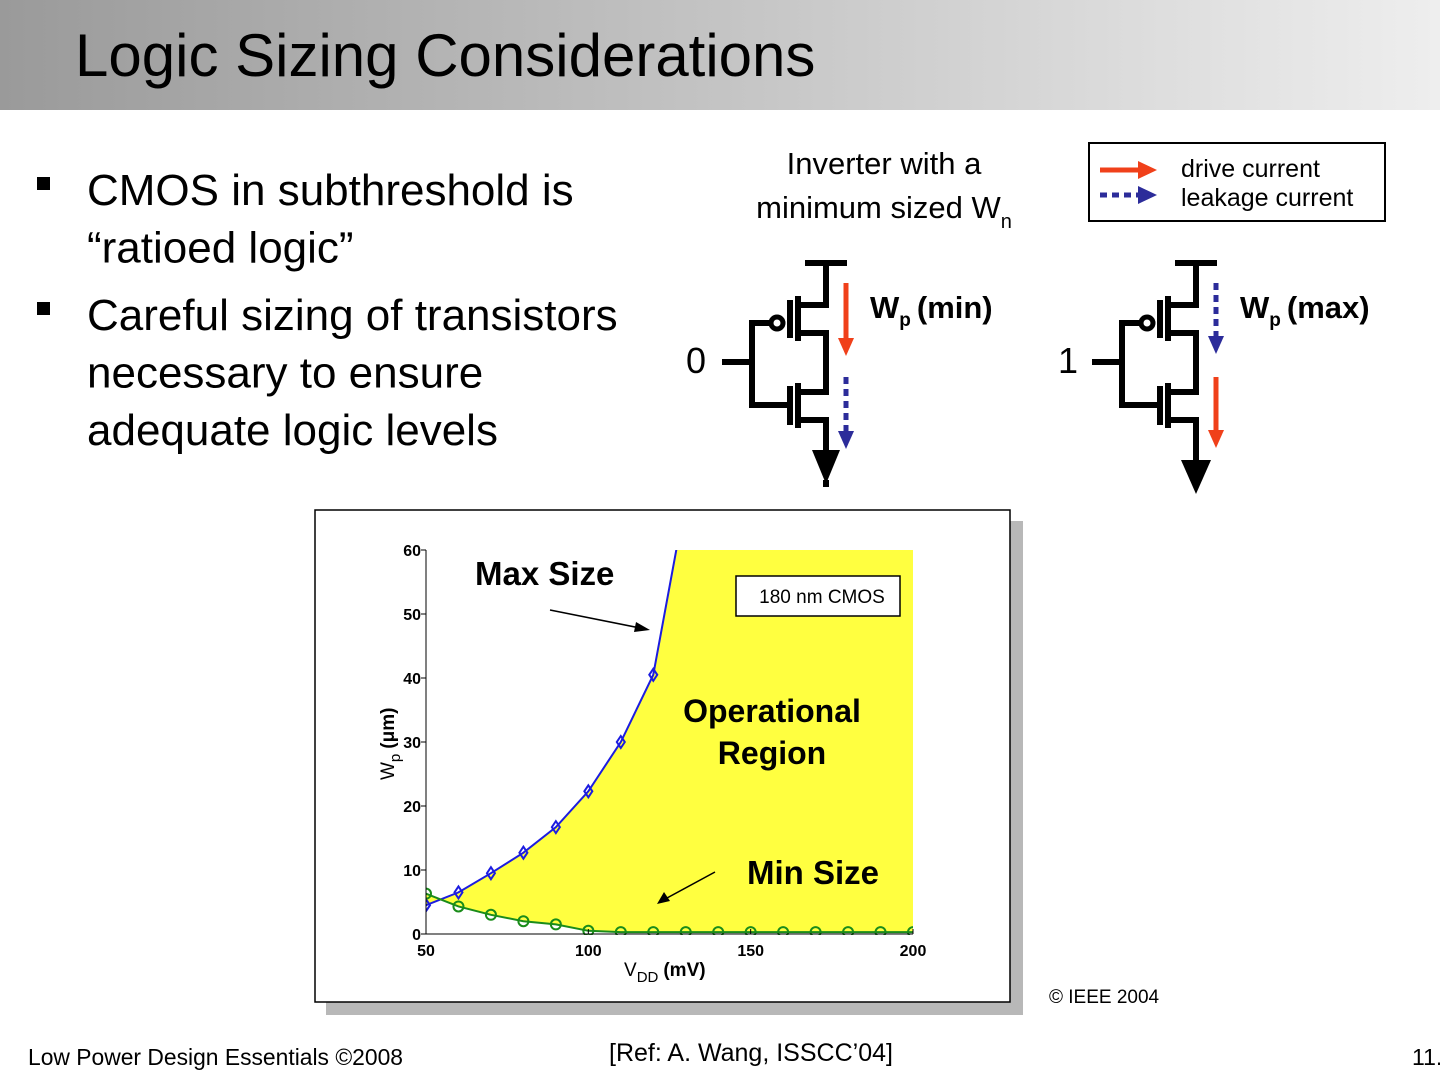  I want to click on annotation: Max Size, so click(544, 573).